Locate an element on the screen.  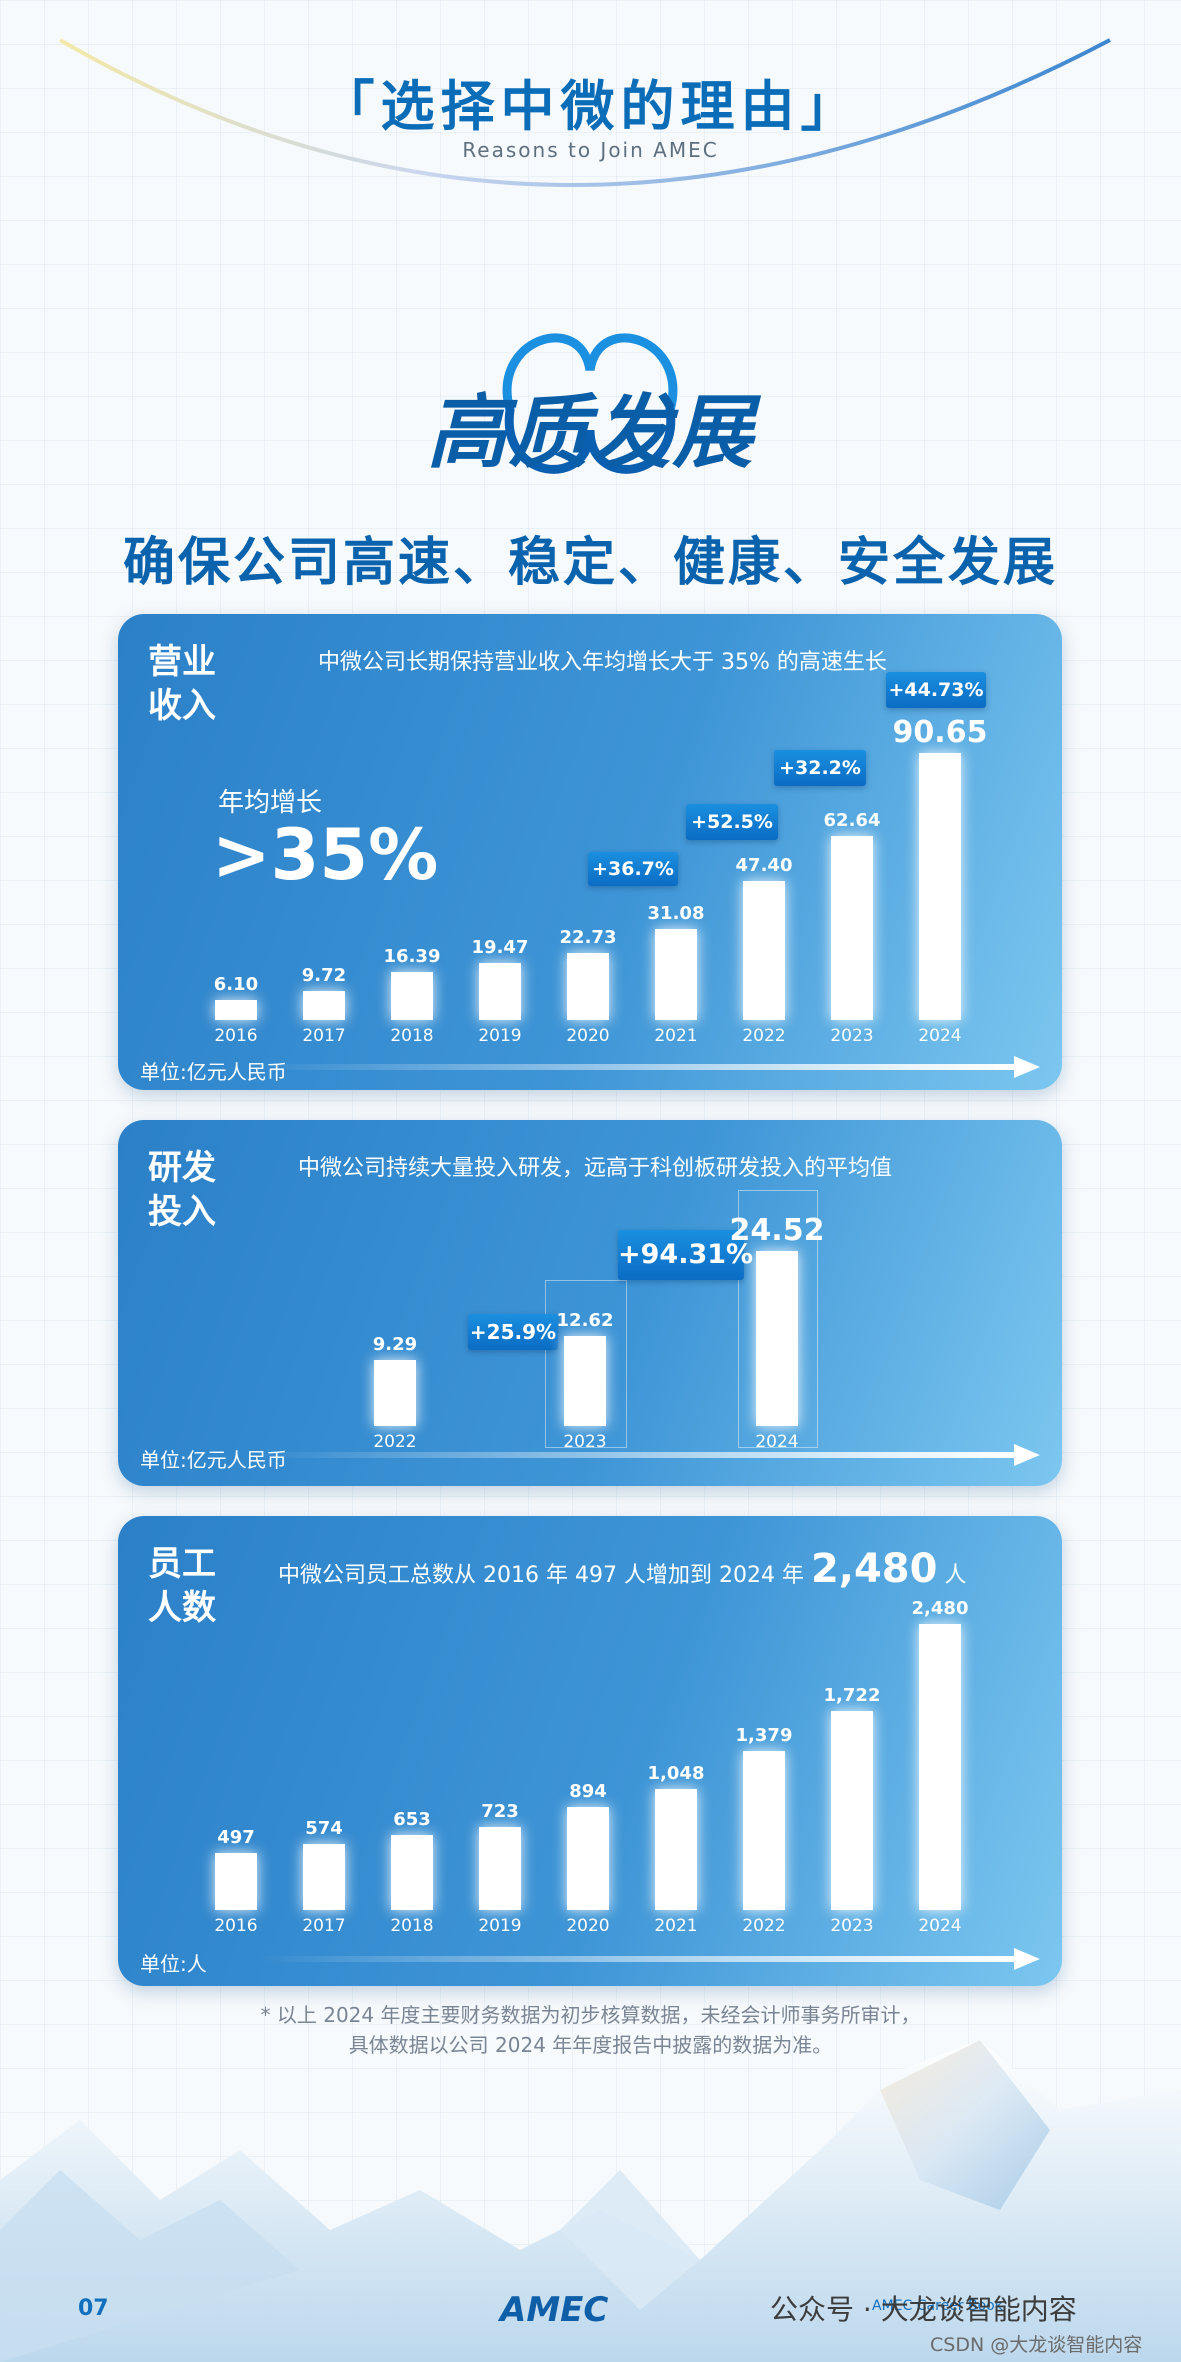
value-label-2023: 12.62 is located at coordinates (585, 1320).